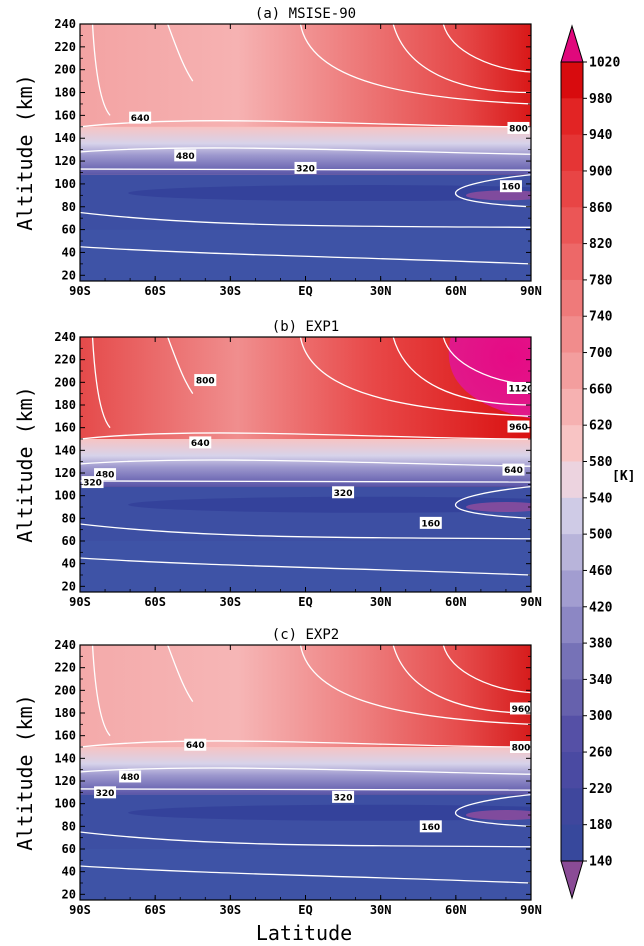 The height and width of the screenshot is (946, 644). Describe the element at coordinates (601, 825) in the screenshot. I see `colorbar-label: 180` at that location.